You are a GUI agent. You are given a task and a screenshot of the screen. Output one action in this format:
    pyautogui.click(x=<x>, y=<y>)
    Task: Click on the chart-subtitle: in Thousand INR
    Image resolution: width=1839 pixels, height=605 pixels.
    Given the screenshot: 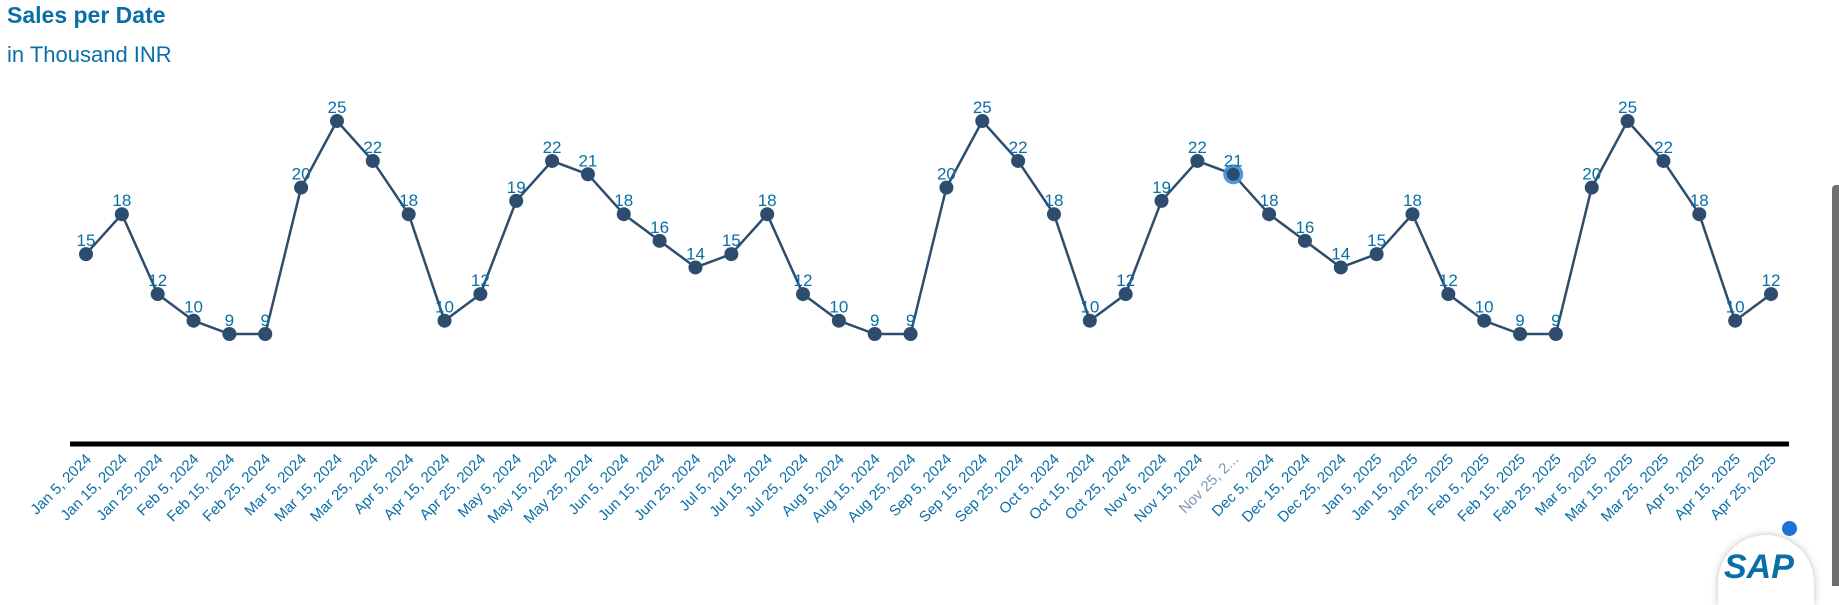 What is the action you would take?
    pyautogui.click(x=89, y=54)
    